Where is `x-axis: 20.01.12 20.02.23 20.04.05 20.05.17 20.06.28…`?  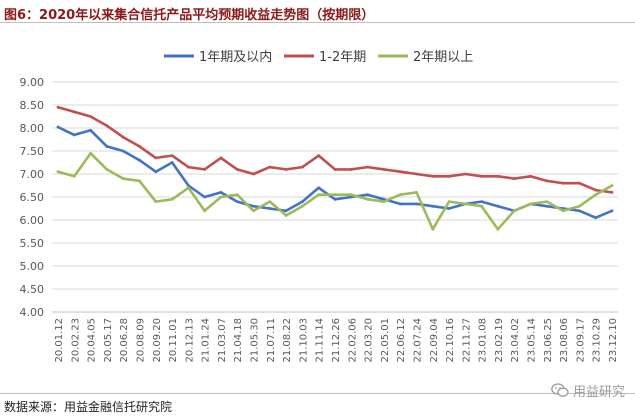
x-axis: 20.01.12 20.02.23 20.04.05 20.05.17 20.06.28… is located at coordinates (336, 340).